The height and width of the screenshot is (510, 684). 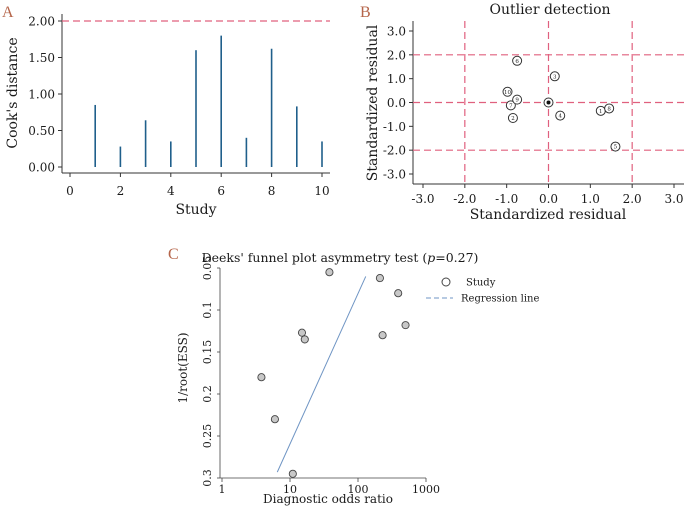 I want to click on panel-c-xlabel: Diagnostic odds ratio, so click(x=328, y=499).